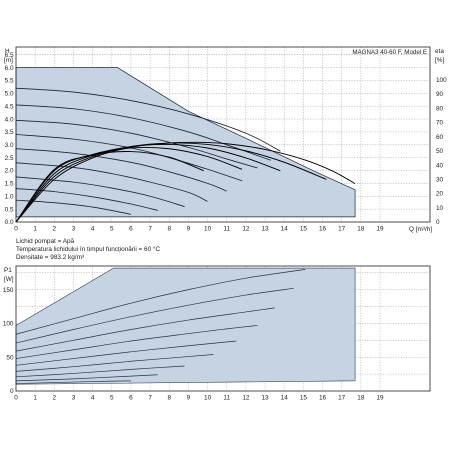 The image size is (450, 450). Describe the element at coordinates (440, 151) in the screenshot. I see `eta-y-tick-label: 50` at that location.